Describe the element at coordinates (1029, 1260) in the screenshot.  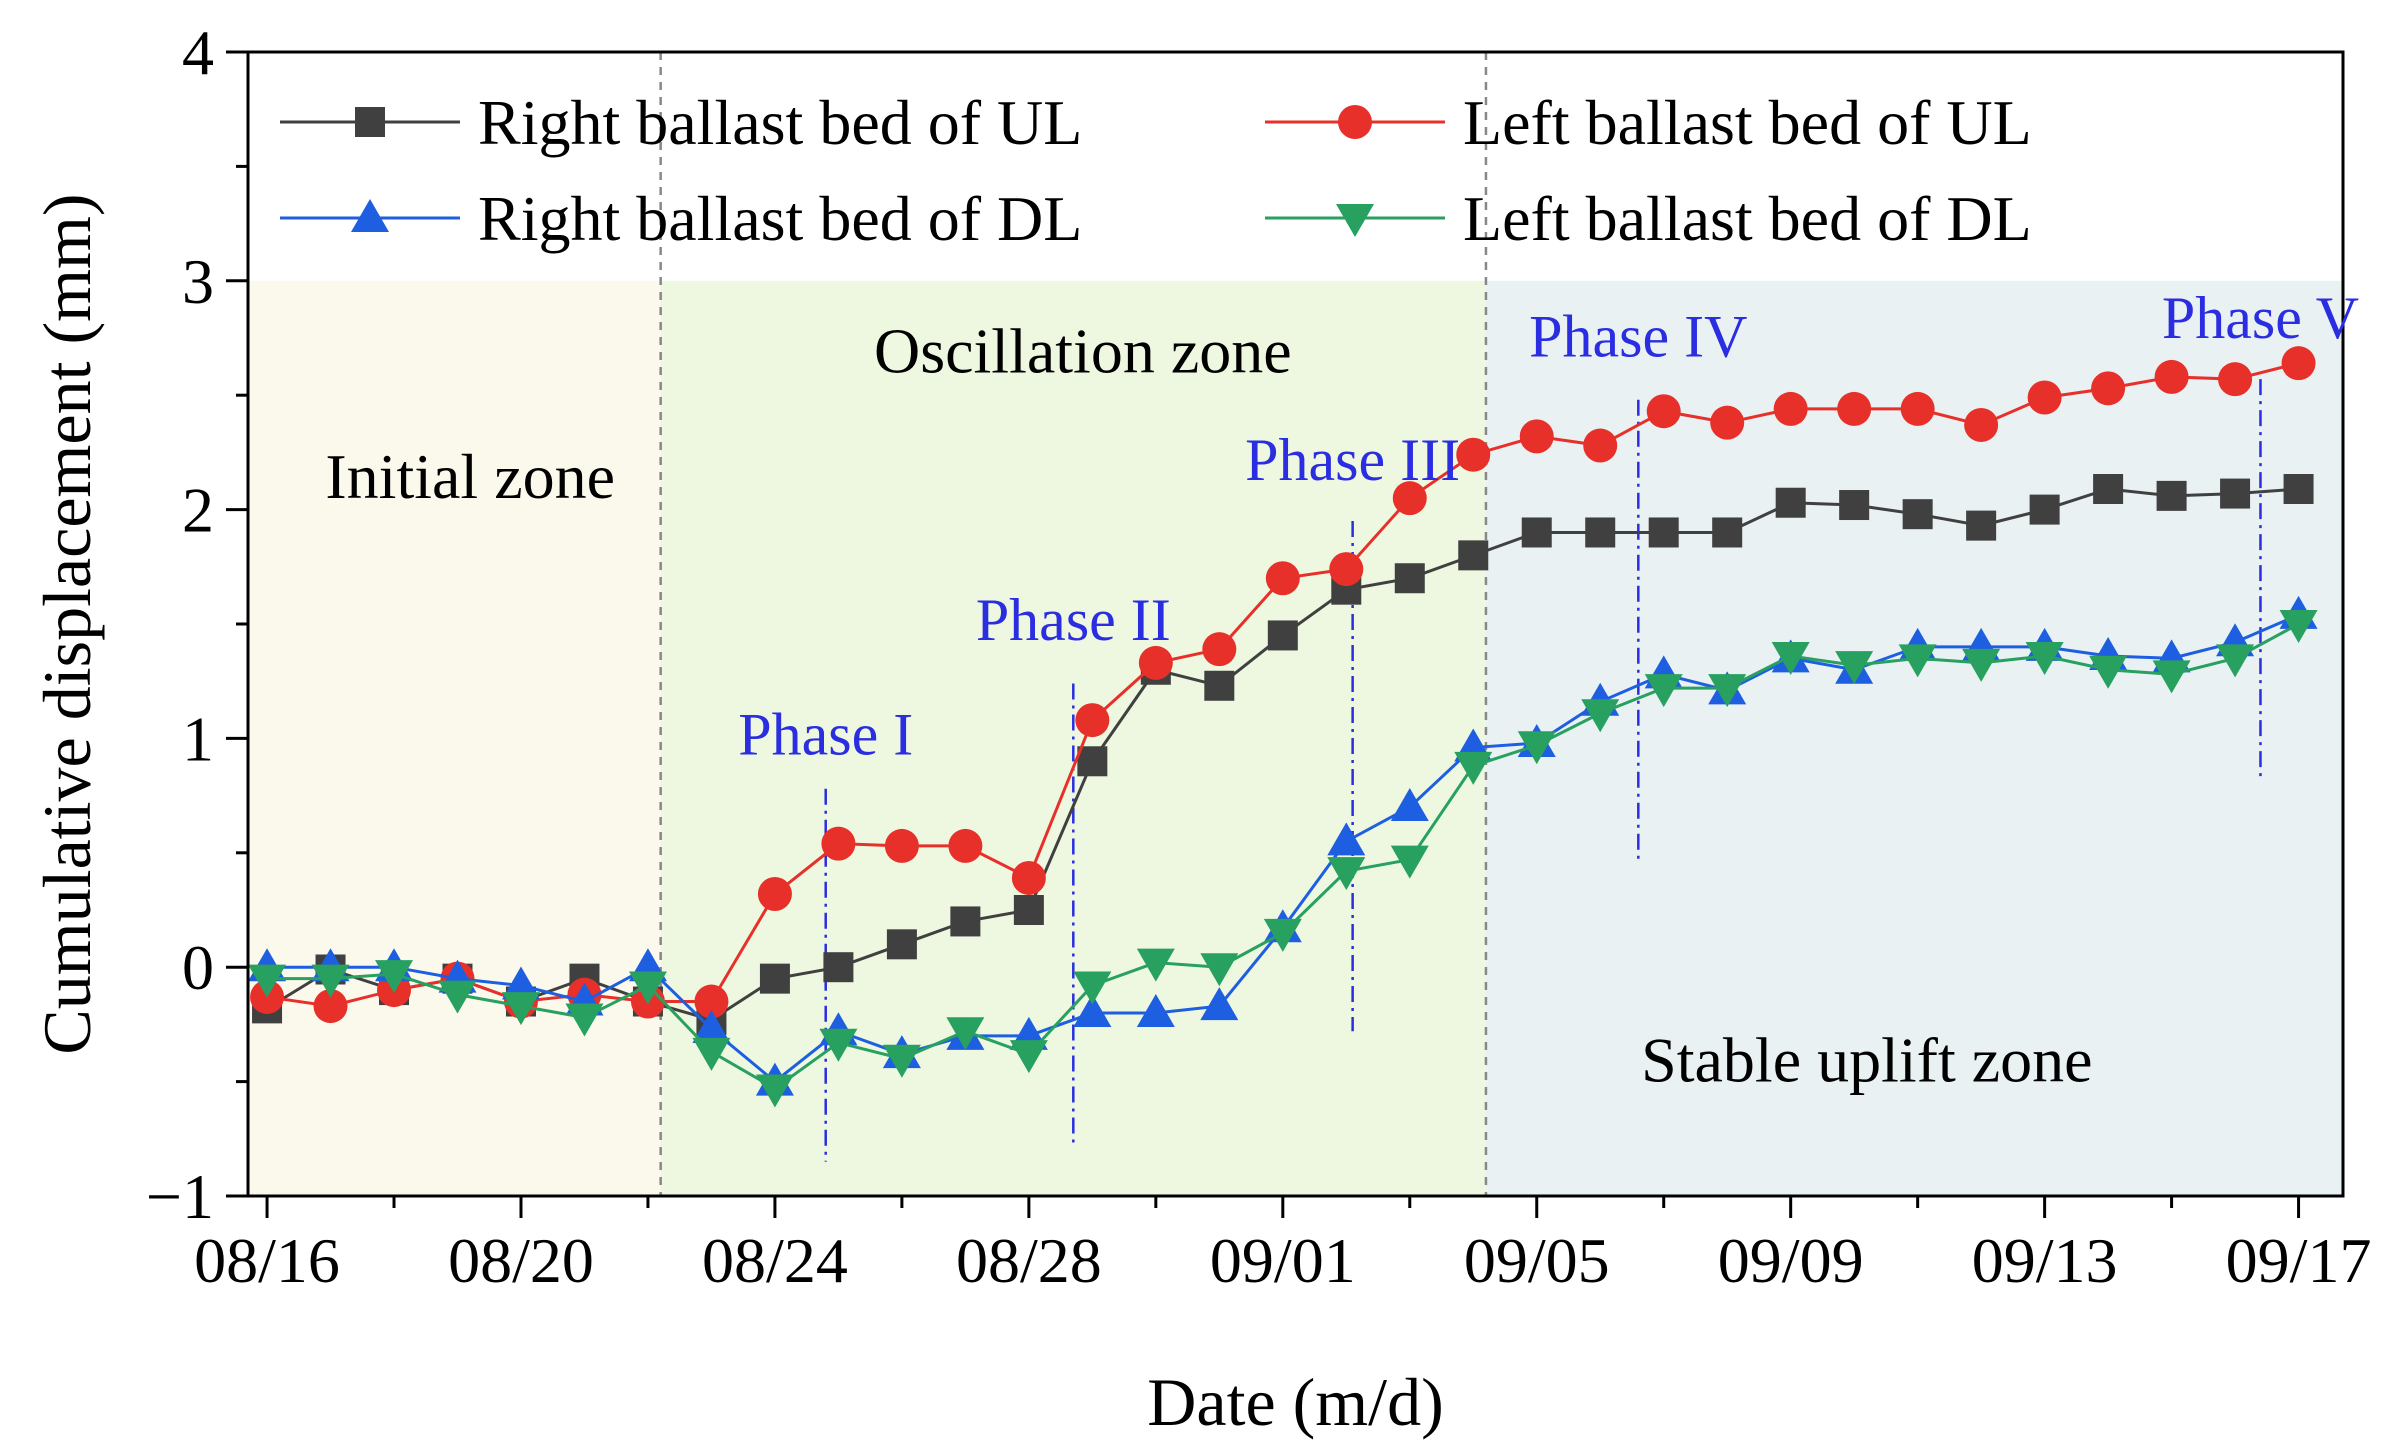
I see `x-tick-label-3: 08/28` at that location.